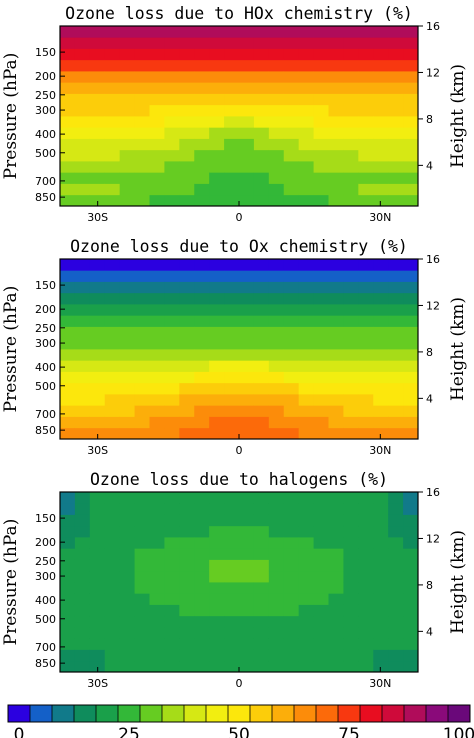  What do you see at coordinates (45, 95) in the screenshot?
I see `y-tick-label: 250` at bounding box center [45, 95].